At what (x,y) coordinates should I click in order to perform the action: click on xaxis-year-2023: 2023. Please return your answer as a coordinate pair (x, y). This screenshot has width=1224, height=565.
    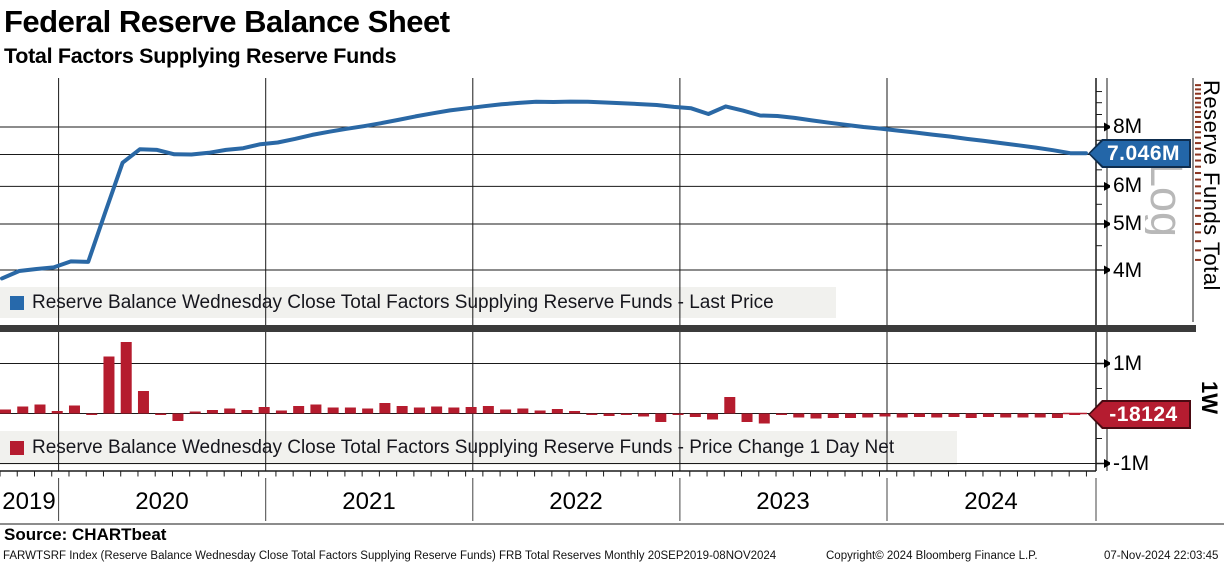
    Looking at the image, I should click on (783, 501).